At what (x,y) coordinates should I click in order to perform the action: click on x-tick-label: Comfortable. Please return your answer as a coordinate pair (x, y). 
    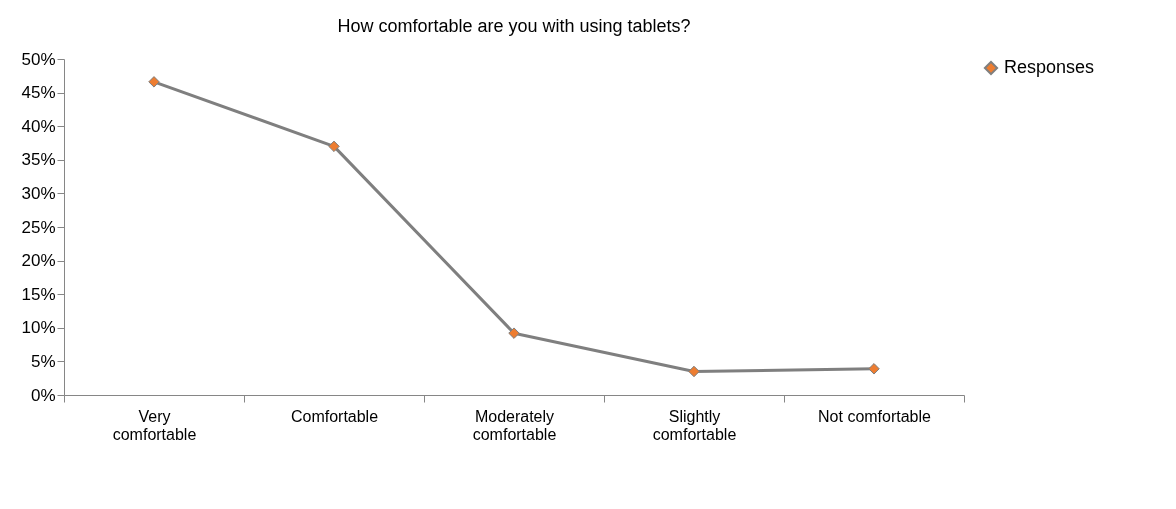
    Looking at the image, I should click on (334, 416).